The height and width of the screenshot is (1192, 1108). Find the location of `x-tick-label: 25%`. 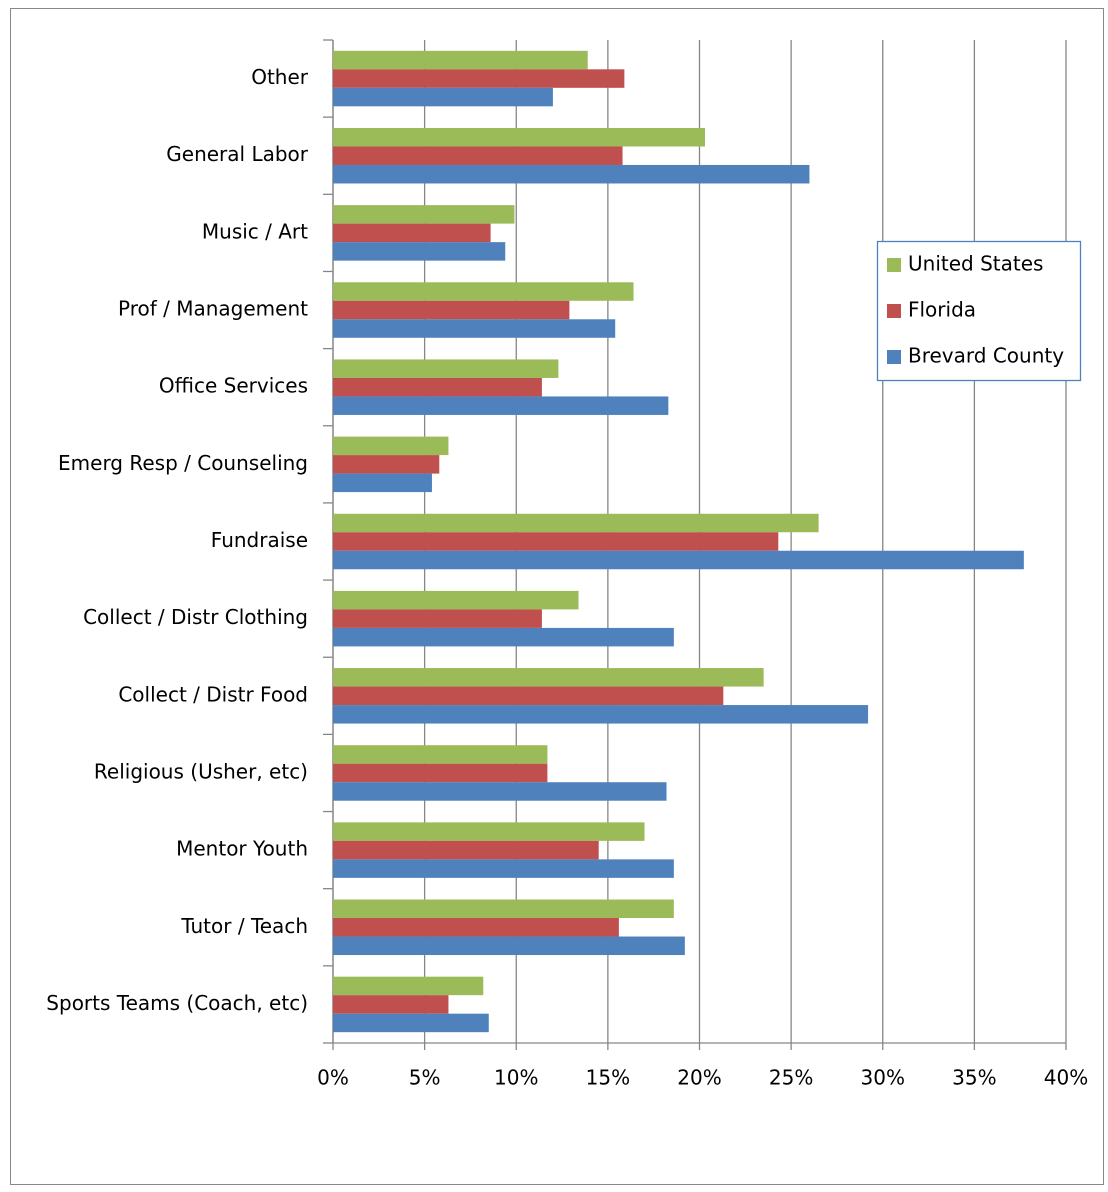

x-tick-label: 25% is located at coordinates (791, 1078).